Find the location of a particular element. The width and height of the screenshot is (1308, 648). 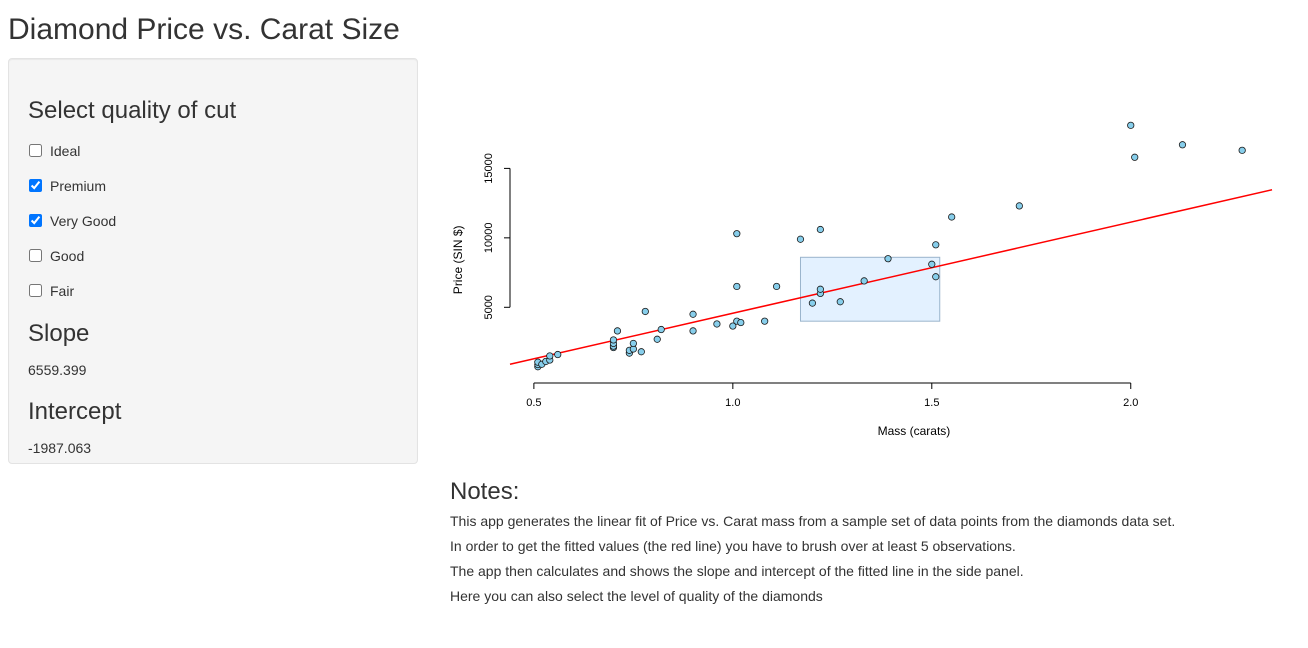

checkbox-ideal-input is located at coordinates (35, 150).